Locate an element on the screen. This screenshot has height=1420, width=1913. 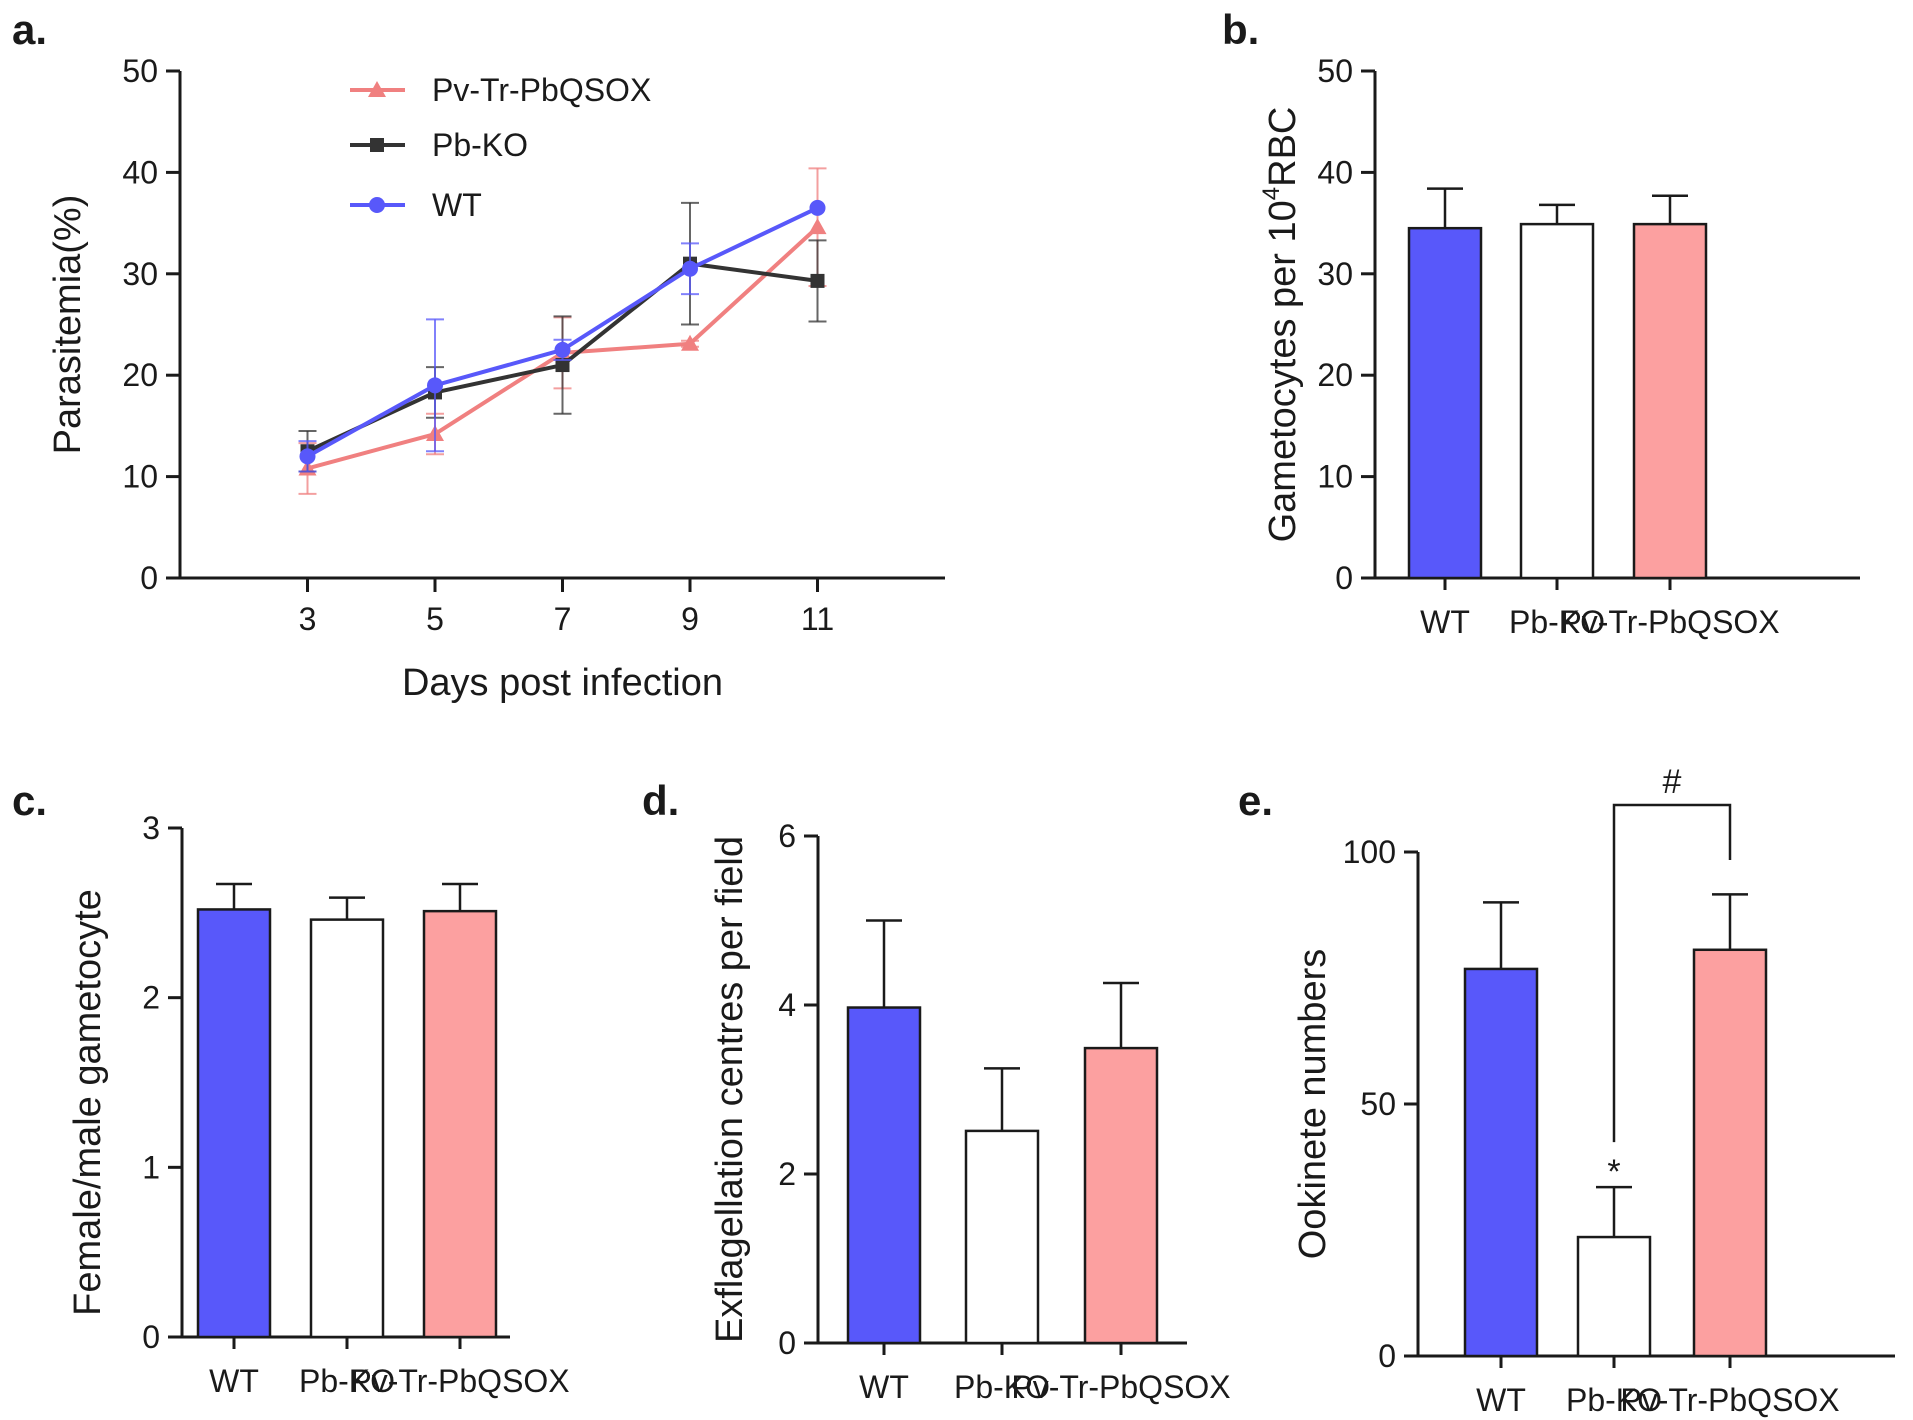
legend-label: Pb-KO is located at coordinates (480, 145).